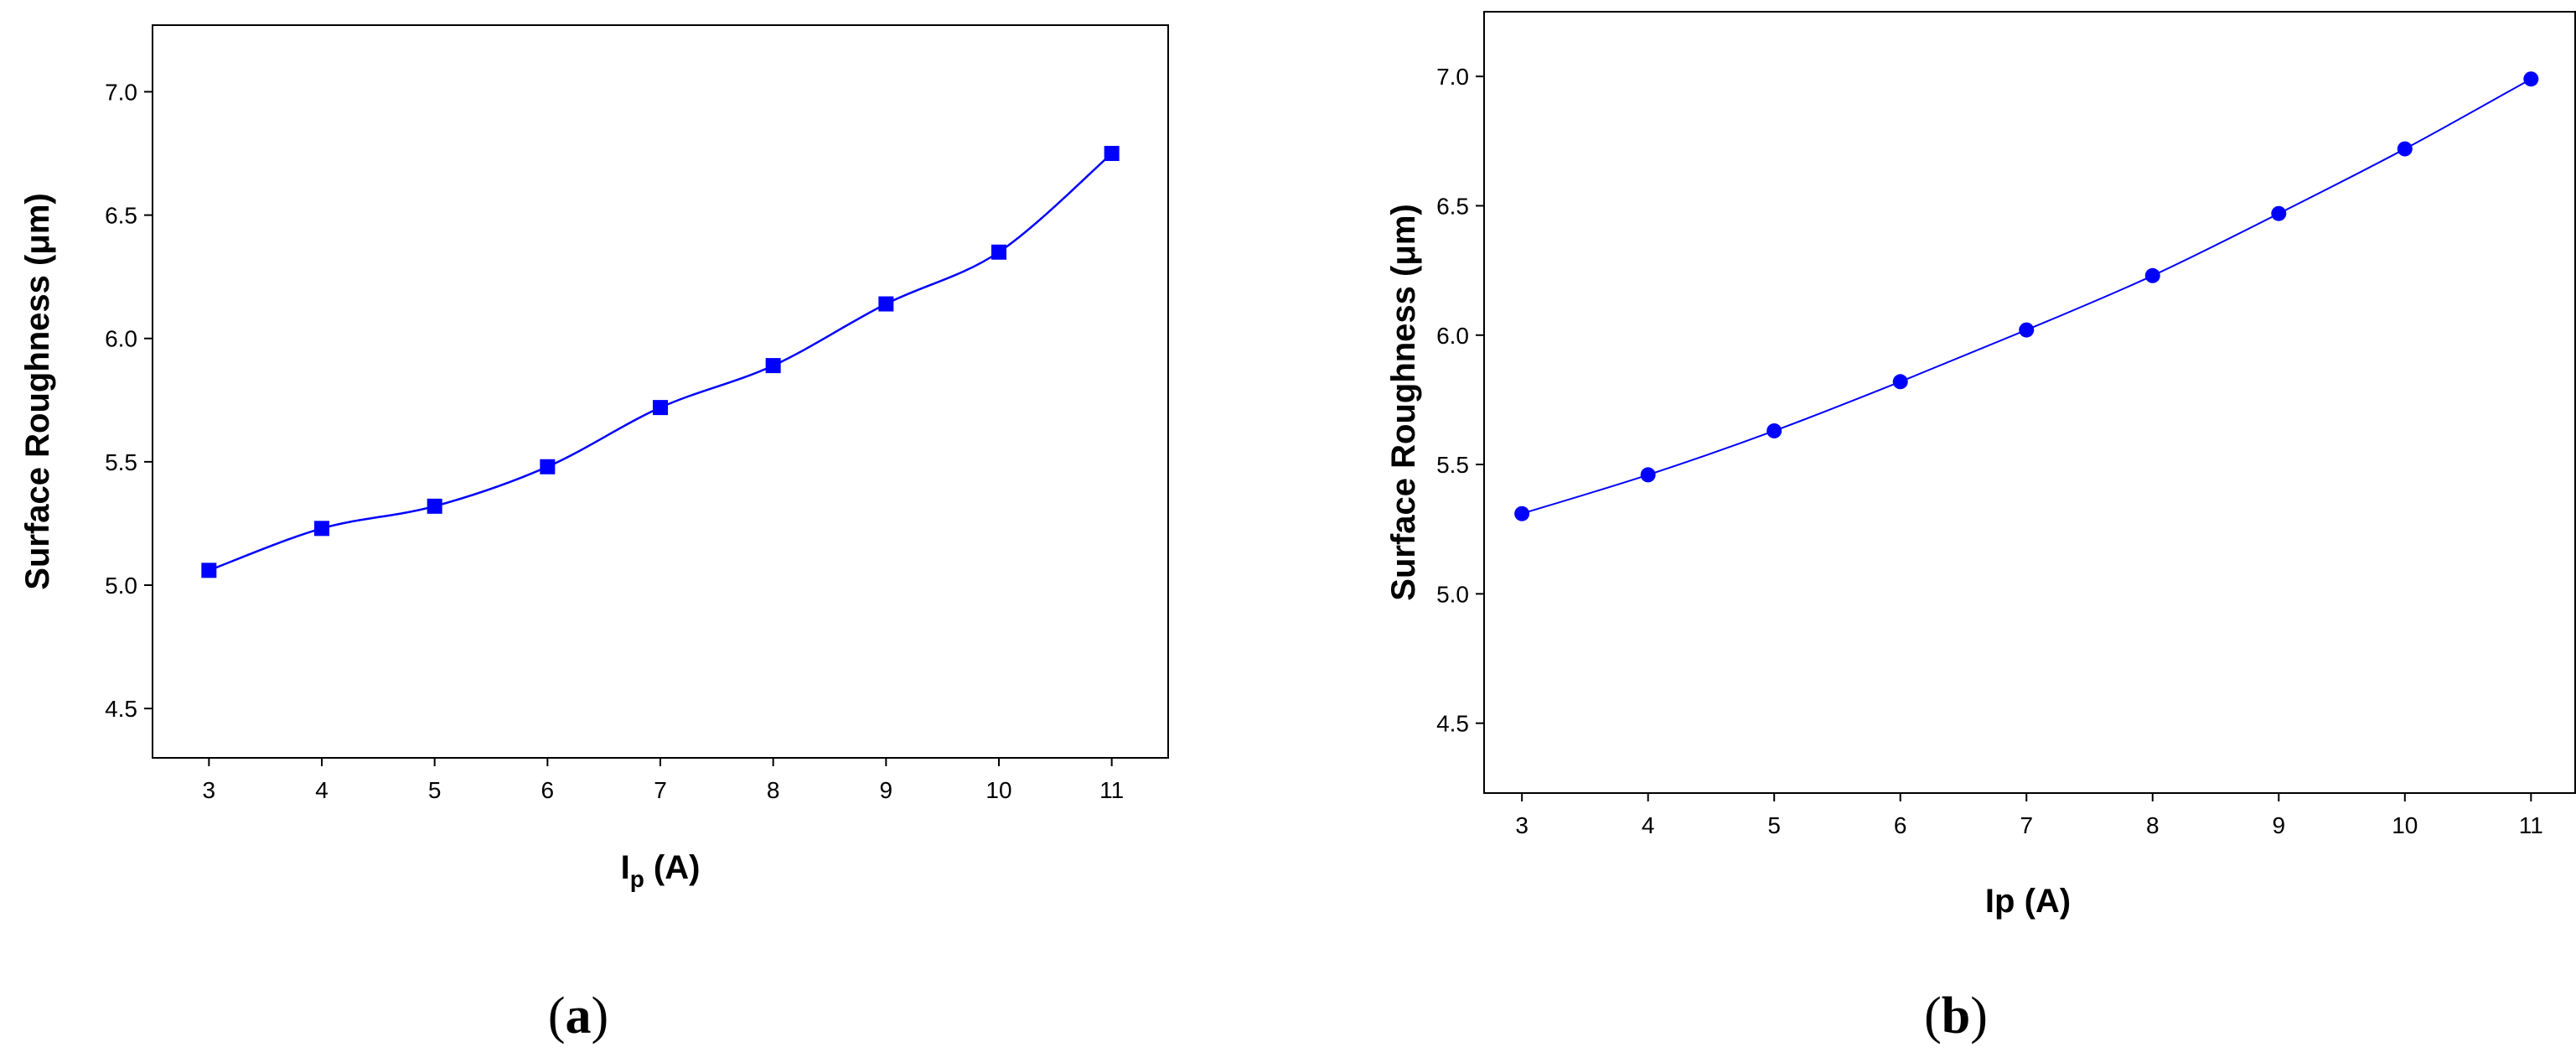  I want to click on x-ticks-a: 3 4 5 6 7 8 9 10 11, so click(663, 780).